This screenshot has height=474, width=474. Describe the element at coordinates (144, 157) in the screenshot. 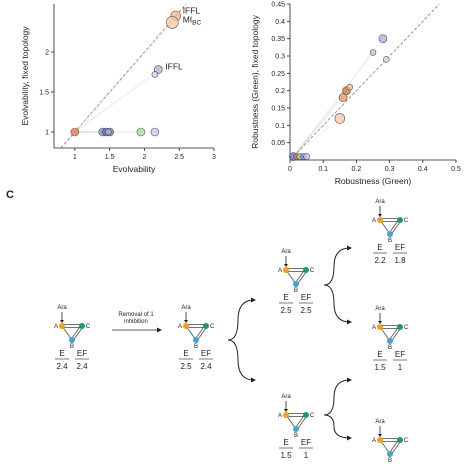

I see `x-tick-label: 2` at that location.